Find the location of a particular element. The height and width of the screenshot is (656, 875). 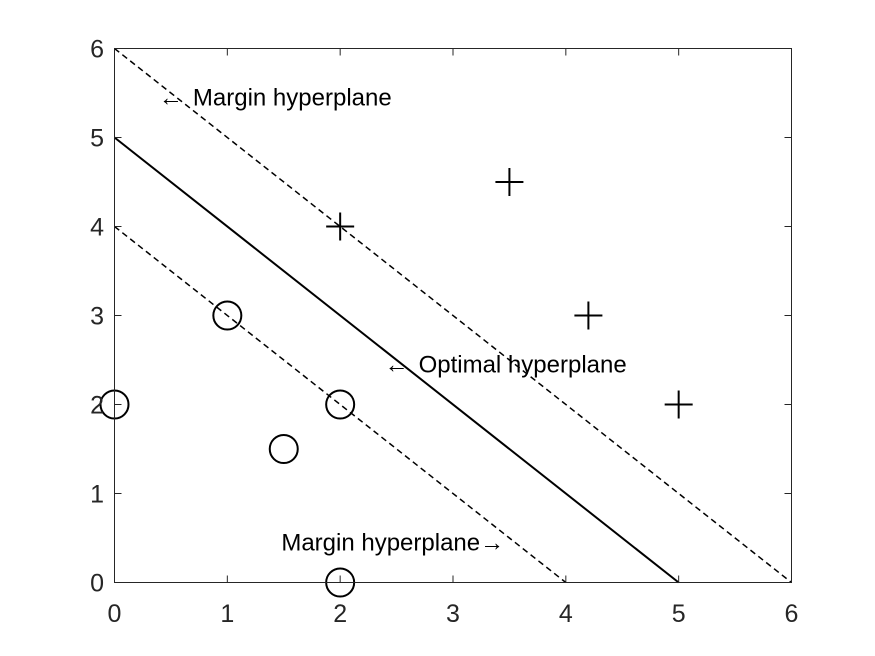

annotation-label: Optimal hyperplane is located at coordinates (523, 364).